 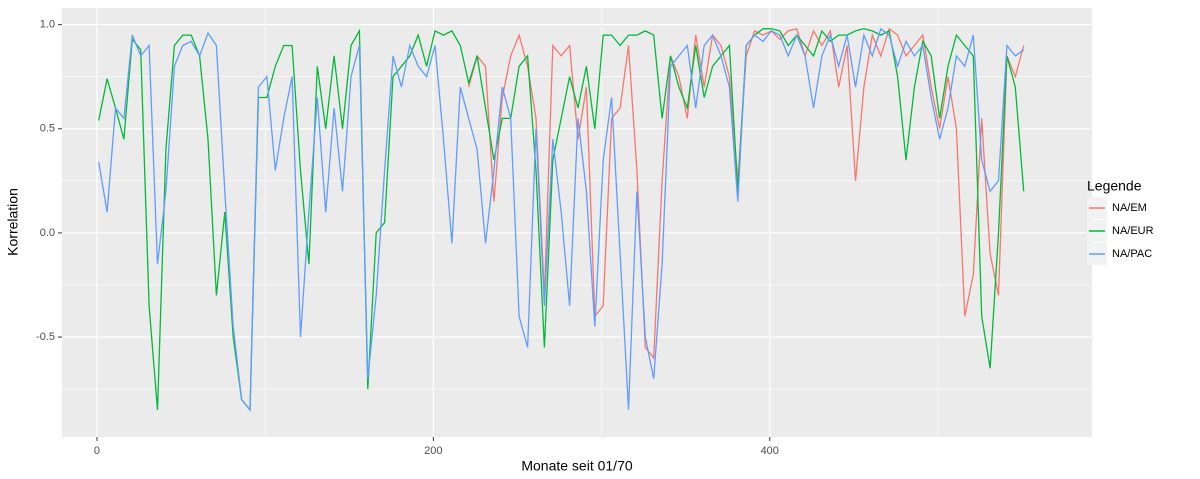 What do you see at coordinates (47, 25) in the screenshot?
I see `y-tick-label: 1.0` at bounding box center [47, 25].